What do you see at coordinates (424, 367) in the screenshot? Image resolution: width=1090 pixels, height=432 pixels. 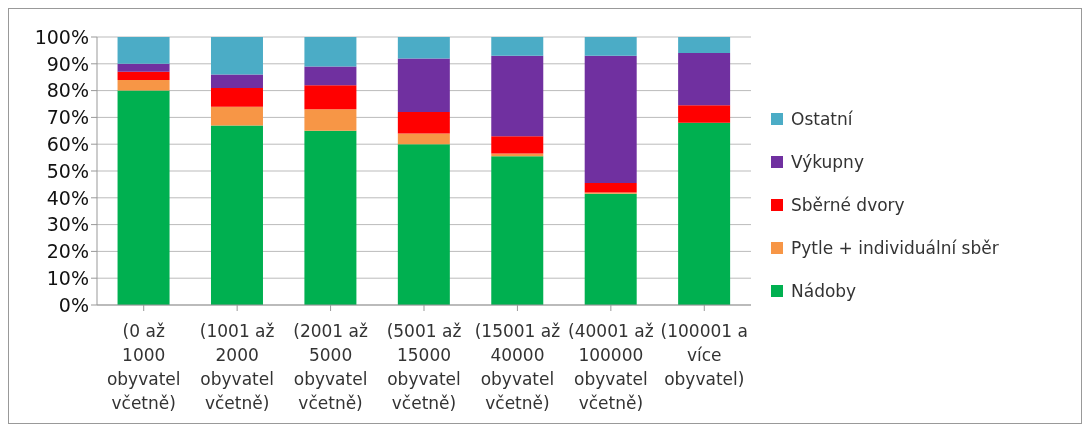 I see `x-tick-label: (5001 až 15000 obyvatel včetně)` at bounding box center [424, 367].